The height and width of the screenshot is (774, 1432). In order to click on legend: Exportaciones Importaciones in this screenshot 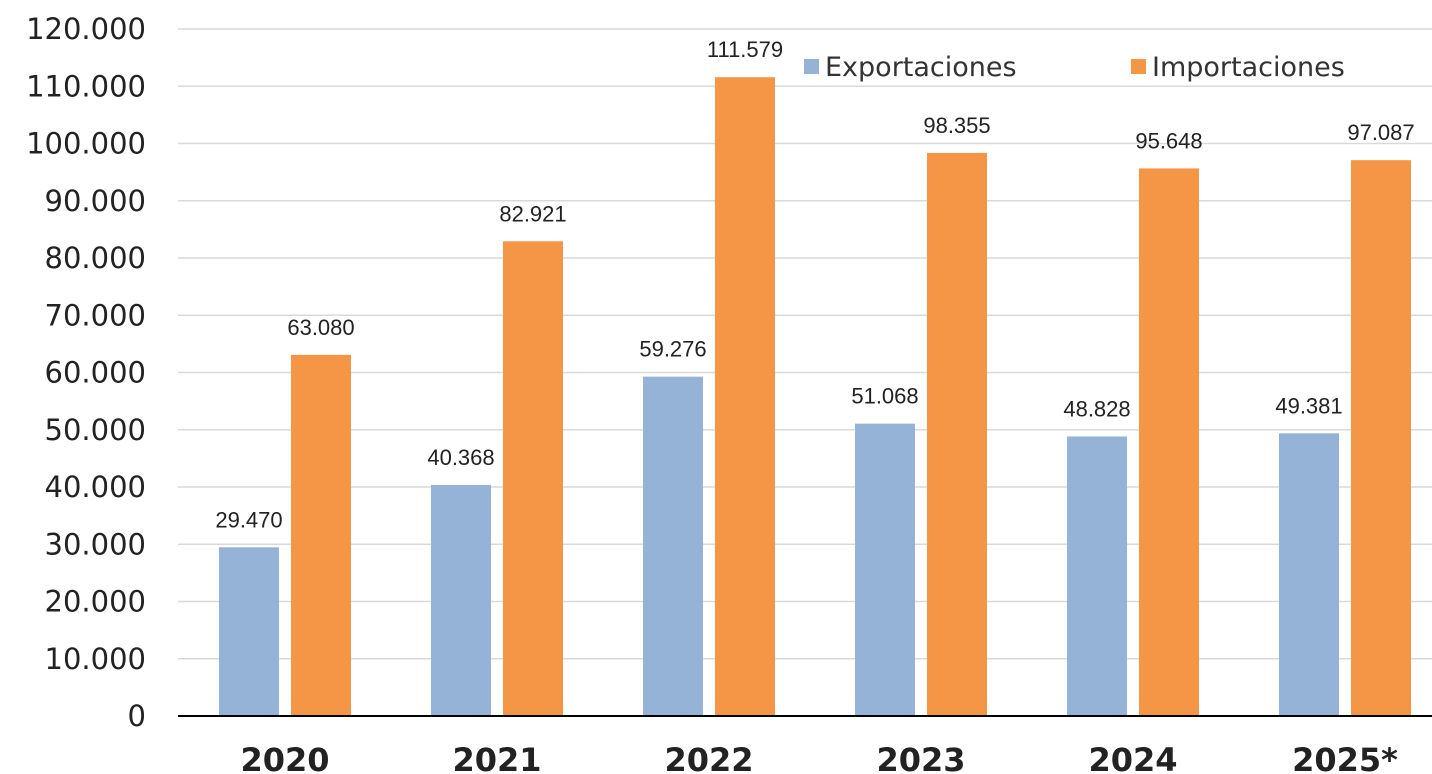, I will do `click(1074, 67)`.